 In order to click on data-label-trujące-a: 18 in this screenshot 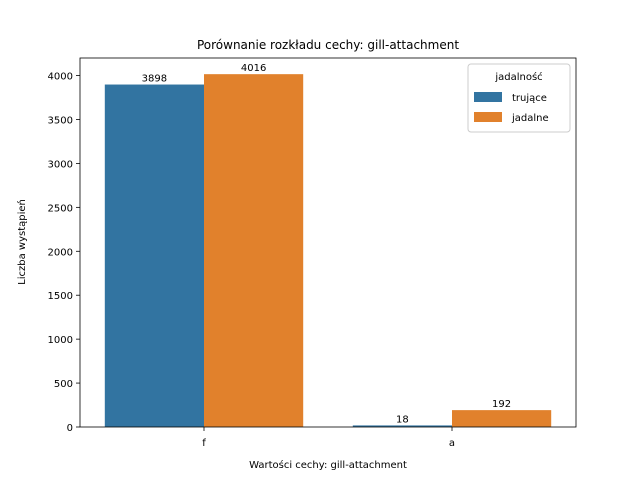, I will do `click(402, 419)`.